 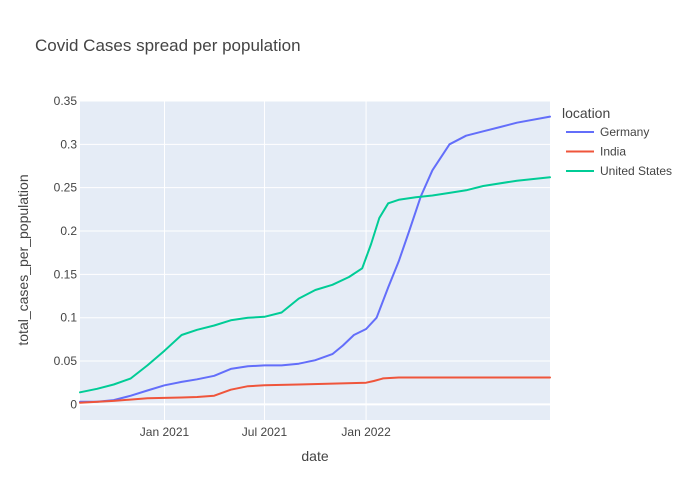 What do you see at coordinates (315, 390) in the screenshot?
I see `series-line-india` at bounding box center [315, 390].